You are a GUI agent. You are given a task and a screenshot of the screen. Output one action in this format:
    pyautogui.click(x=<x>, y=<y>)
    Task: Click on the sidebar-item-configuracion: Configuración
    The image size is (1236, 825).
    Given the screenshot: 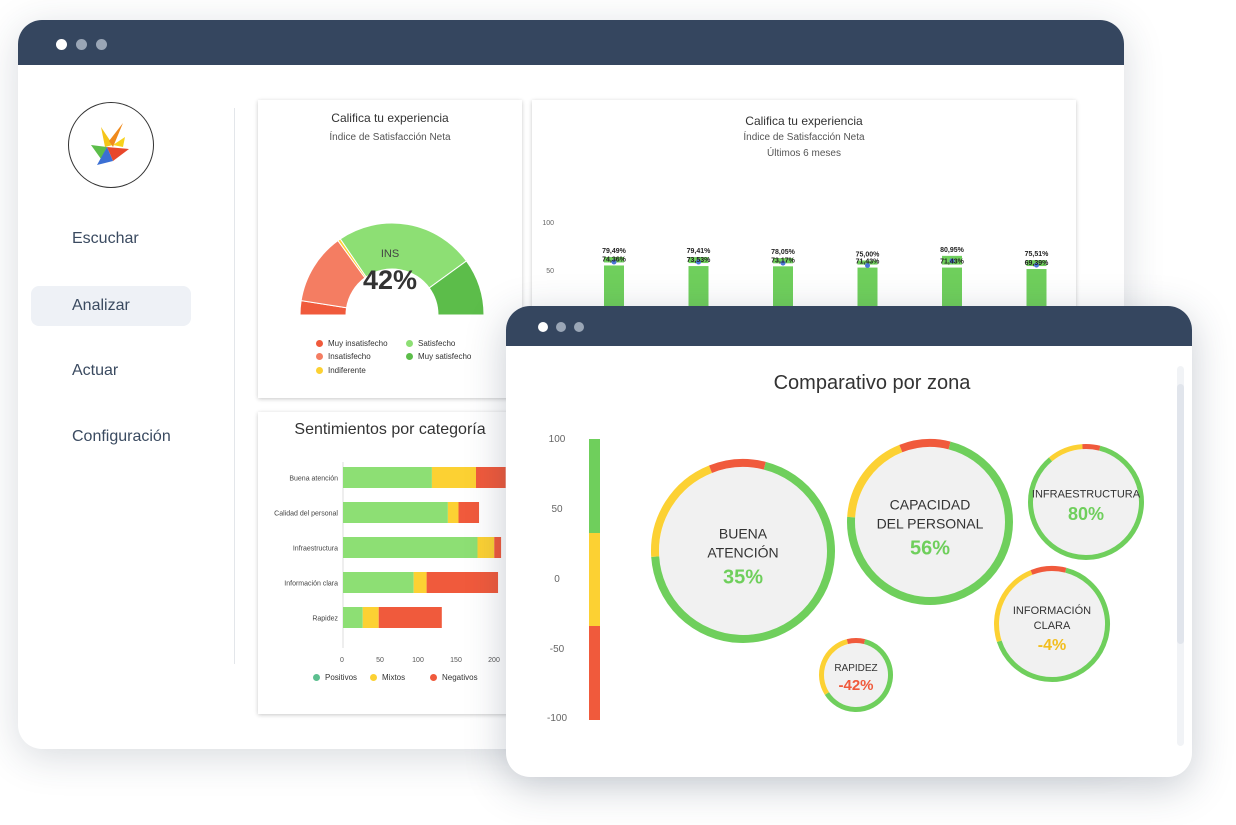 What is the action you would take?
    pyautogui.click(x=121, y=436)
    